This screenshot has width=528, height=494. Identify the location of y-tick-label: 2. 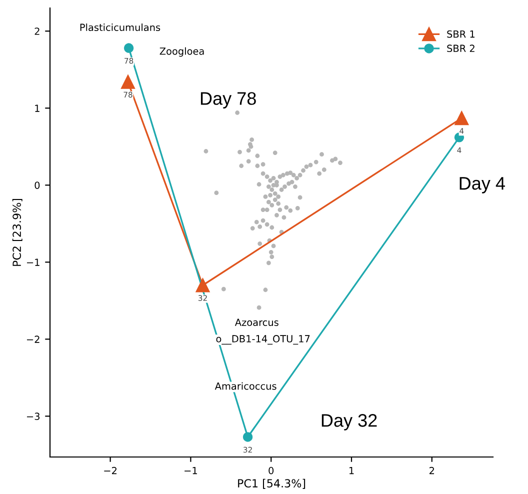
(37, 31).